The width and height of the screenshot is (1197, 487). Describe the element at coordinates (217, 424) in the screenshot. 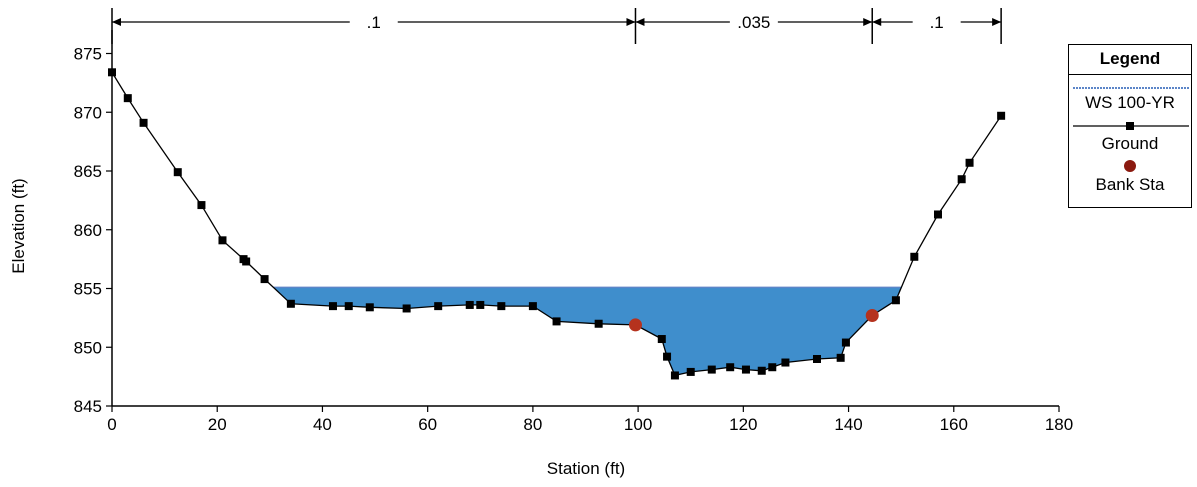

I see `x-tick-label: 20` at that location.